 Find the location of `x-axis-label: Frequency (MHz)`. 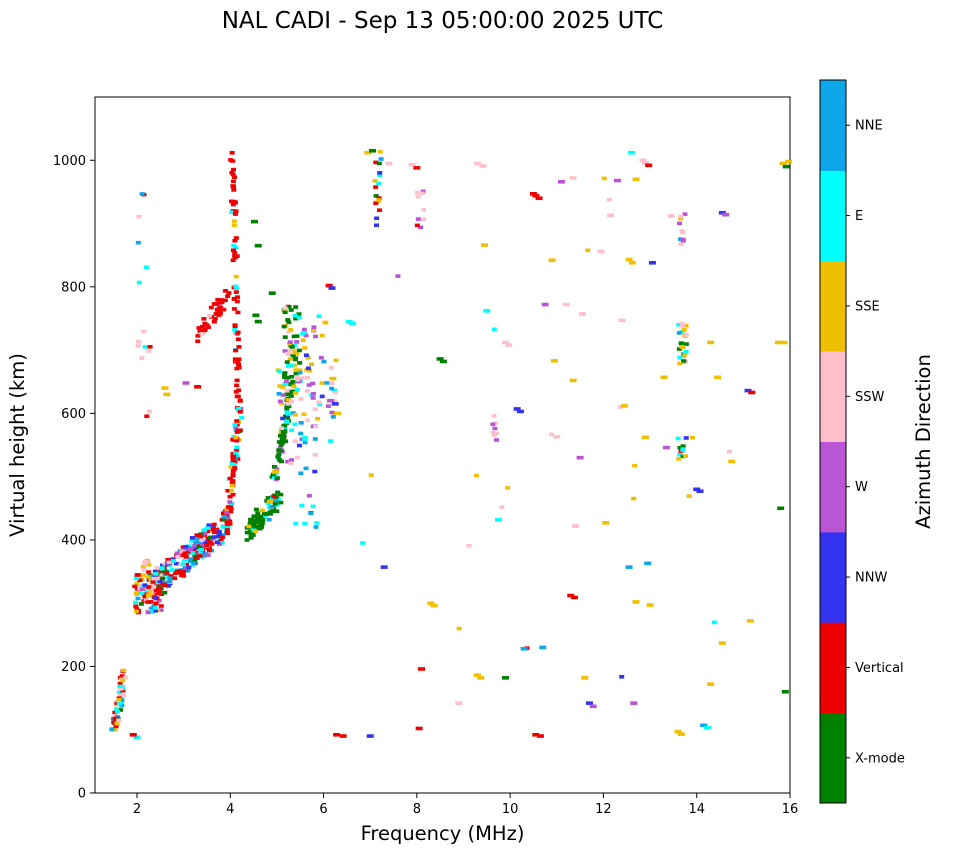

x-axis-label: Frequency (MHz) is located at coordinates (443, 833).